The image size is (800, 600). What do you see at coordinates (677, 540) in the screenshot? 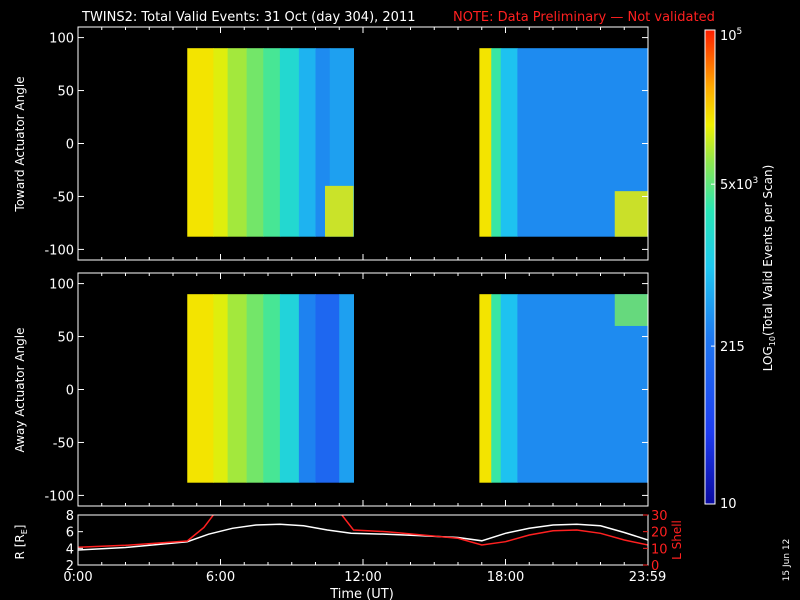
I see `lshell-ylabel: L Shell` at bounding box center [677, 540].